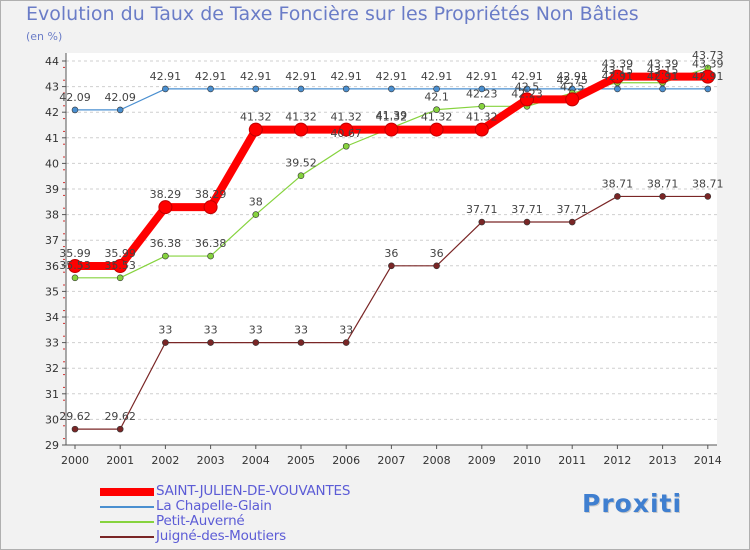 Image resolution: width=750 pixels, height=550 pixels. I want to click on x-tick-label: 2002, so click(165, 460).